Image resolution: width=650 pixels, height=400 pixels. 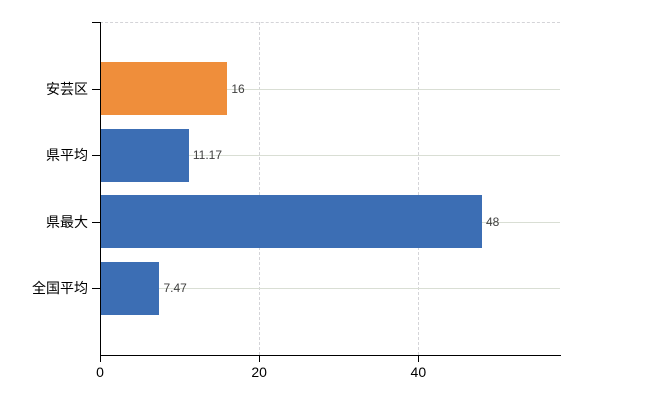 What do you see at coordinates (67, 155) in the screenshot?
I see `category-label: 県平均` at bounding box center [67, 155].